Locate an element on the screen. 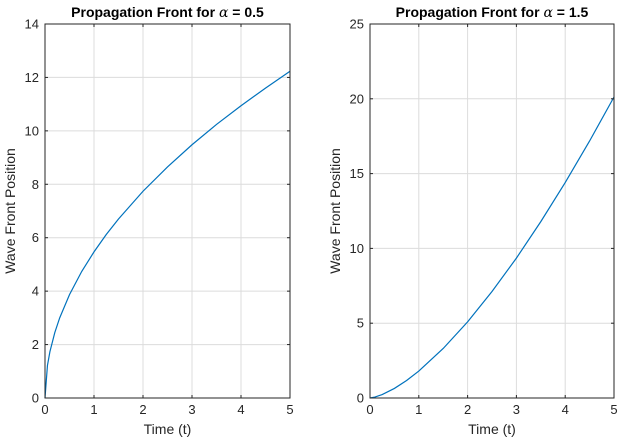 The height and width of the screenshot is (445, 624). y-tick-label: 12 is located at coordinates (32, 77).